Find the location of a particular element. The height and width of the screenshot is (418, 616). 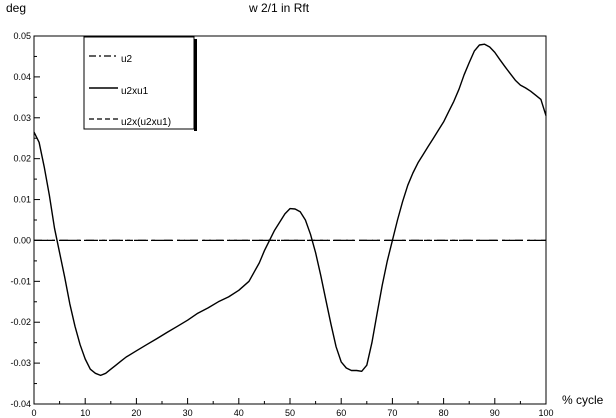

x-tick-label: 30 is located at coordinates (188, 413).